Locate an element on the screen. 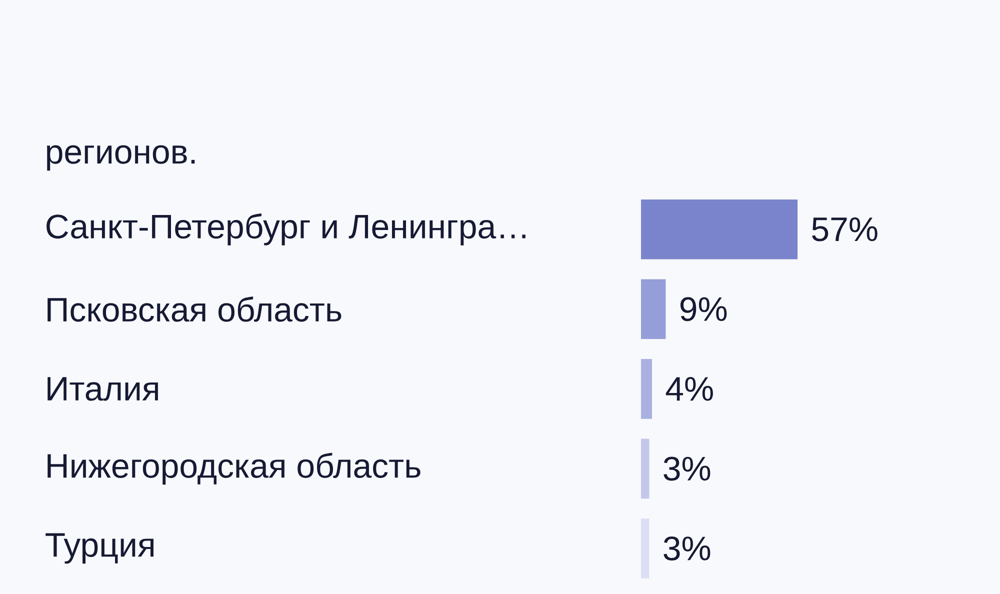 This screenshot has width=1000, height=594. y-tick-label: Нижегородская область is located at coordinates (234, 468).